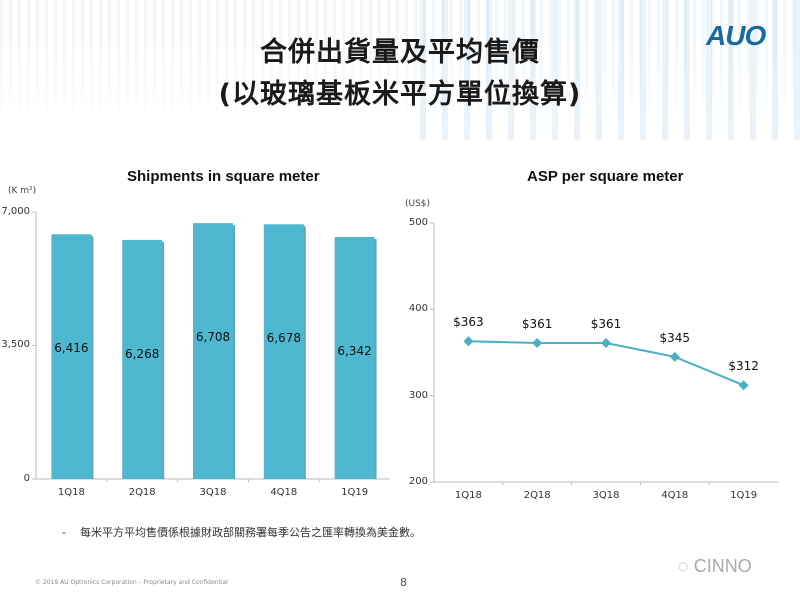 Image resolution: width=800 pixels, height=600 pixels. I want to click on y-tick: 500, so click(418, 222).